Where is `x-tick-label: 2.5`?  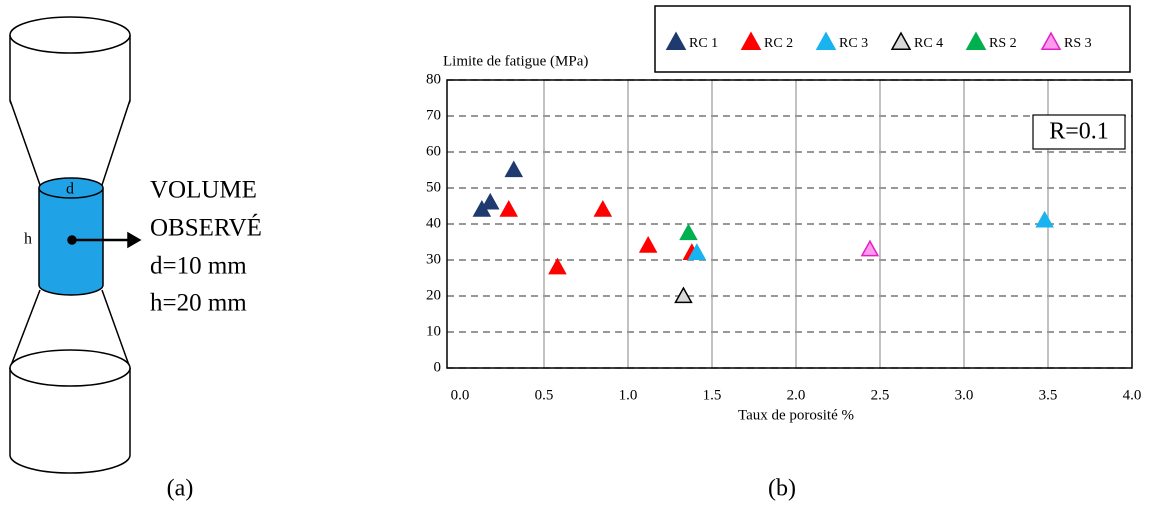 x-tick-label: 2.5 is located at coordinates (880, 395).